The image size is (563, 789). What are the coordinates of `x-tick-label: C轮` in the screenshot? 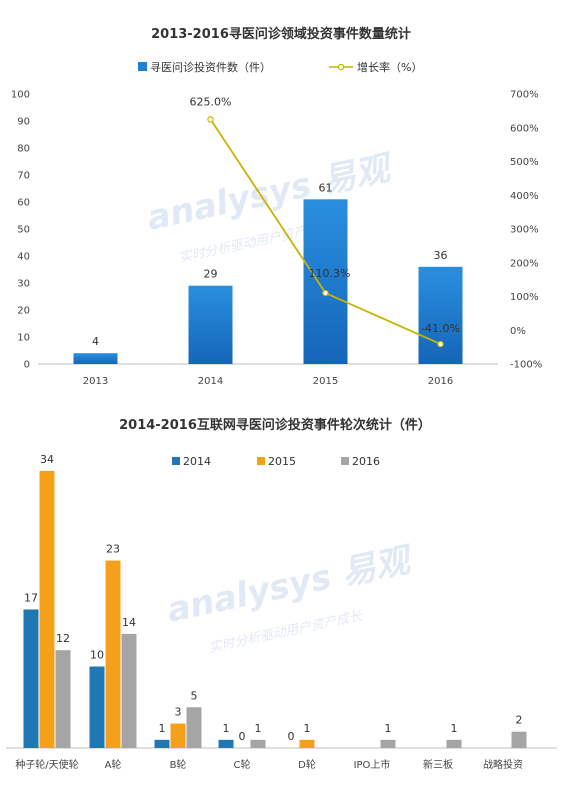 It's located at (242, 764).